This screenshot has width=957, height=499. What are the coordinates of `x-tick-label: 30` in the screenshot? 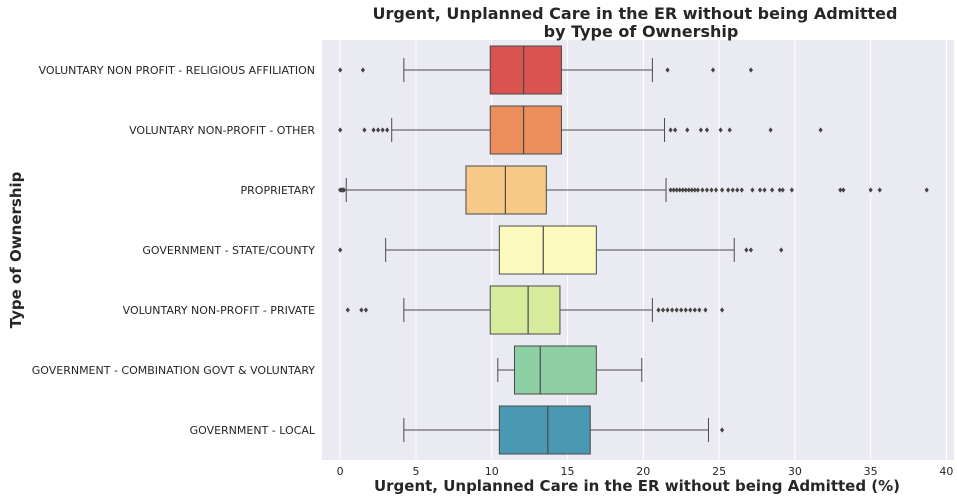 It's located at (795, 471).